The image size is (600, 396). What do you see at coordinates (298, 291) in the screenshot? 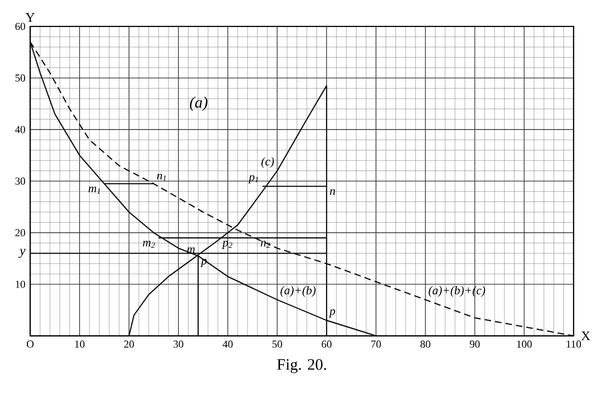
I see `annotation: (a)+(b)` at bounding box center [298, 291].